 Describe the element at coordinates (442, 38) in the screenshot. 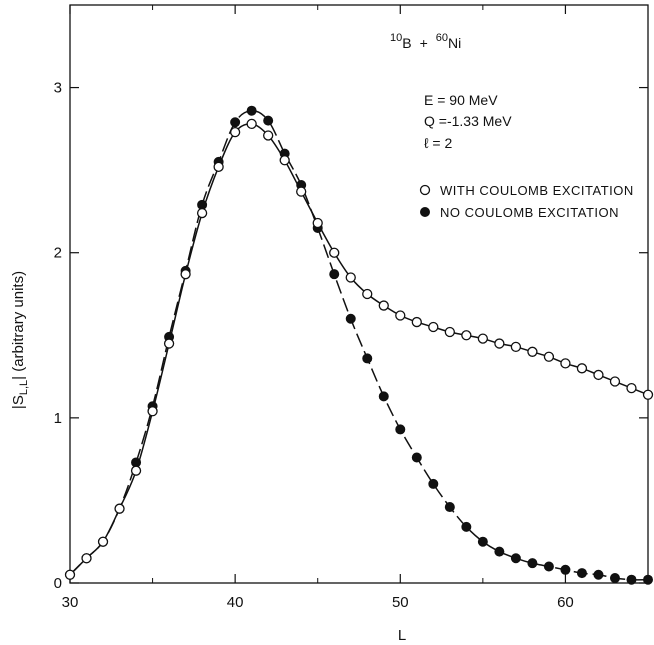

I see `target-mass: 60` at that location.